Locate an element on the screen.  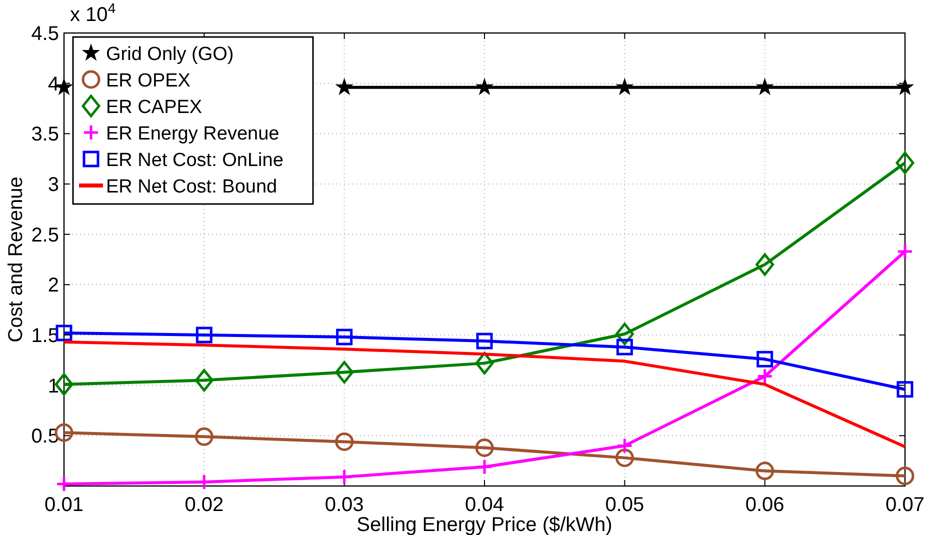
legend-label: ER Net Cost: OnLine is located at coordinates (195, 160).